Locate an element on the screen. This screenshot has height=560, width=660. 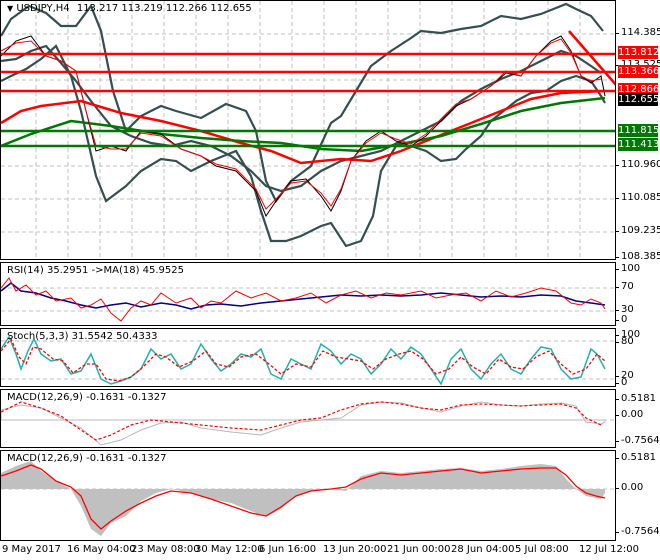
macd2-axis: 0.5181 0.00 -0.7564 is located at coordinates (637, 495).